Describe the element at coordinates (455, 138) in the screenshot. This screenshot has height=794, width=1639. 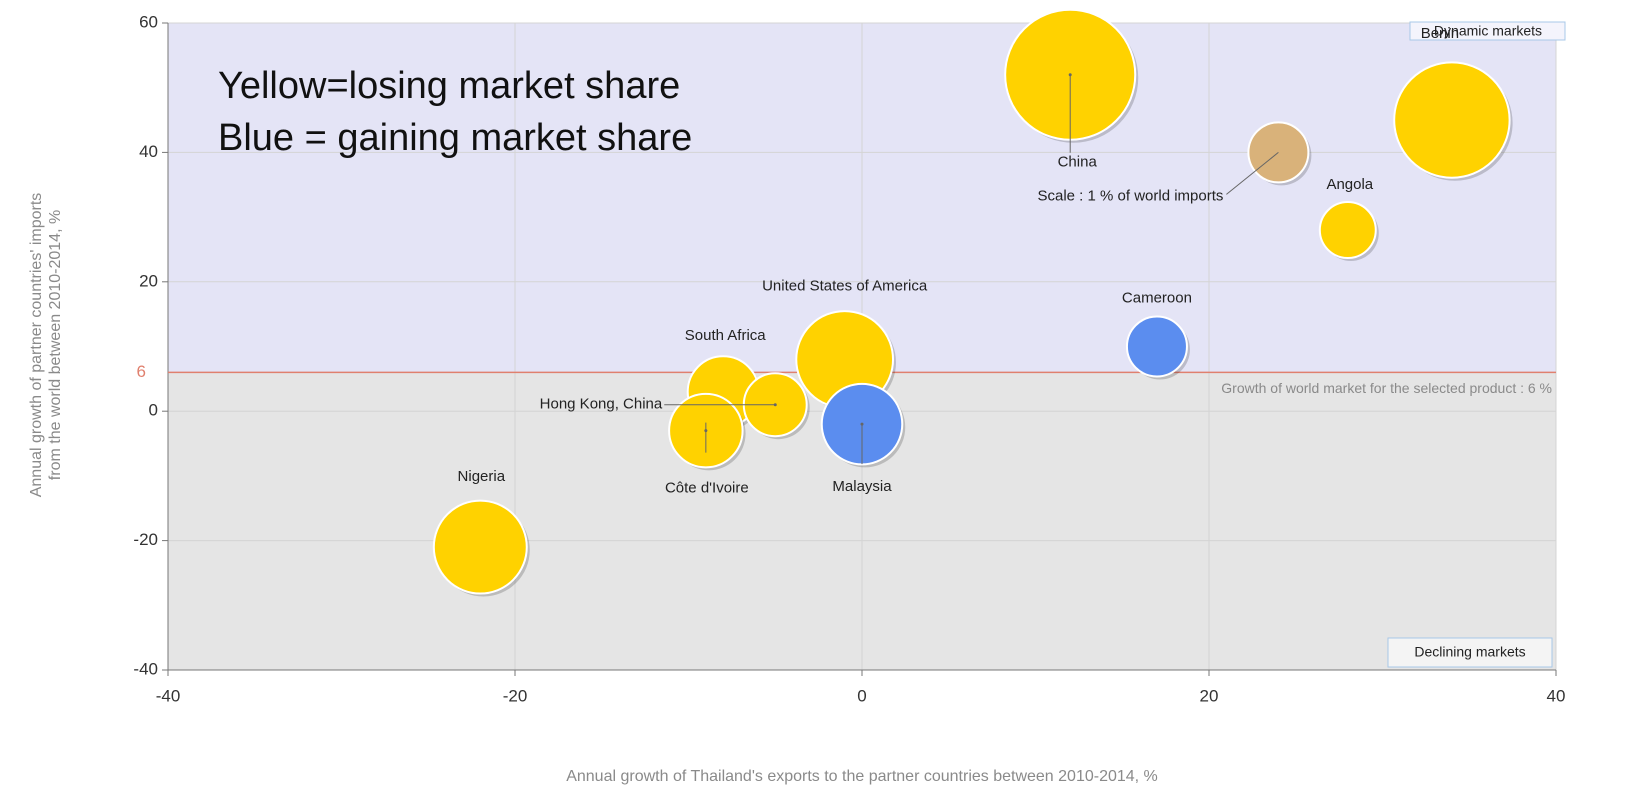
I see `annotation-text: Blue = gaining market share` at that location.